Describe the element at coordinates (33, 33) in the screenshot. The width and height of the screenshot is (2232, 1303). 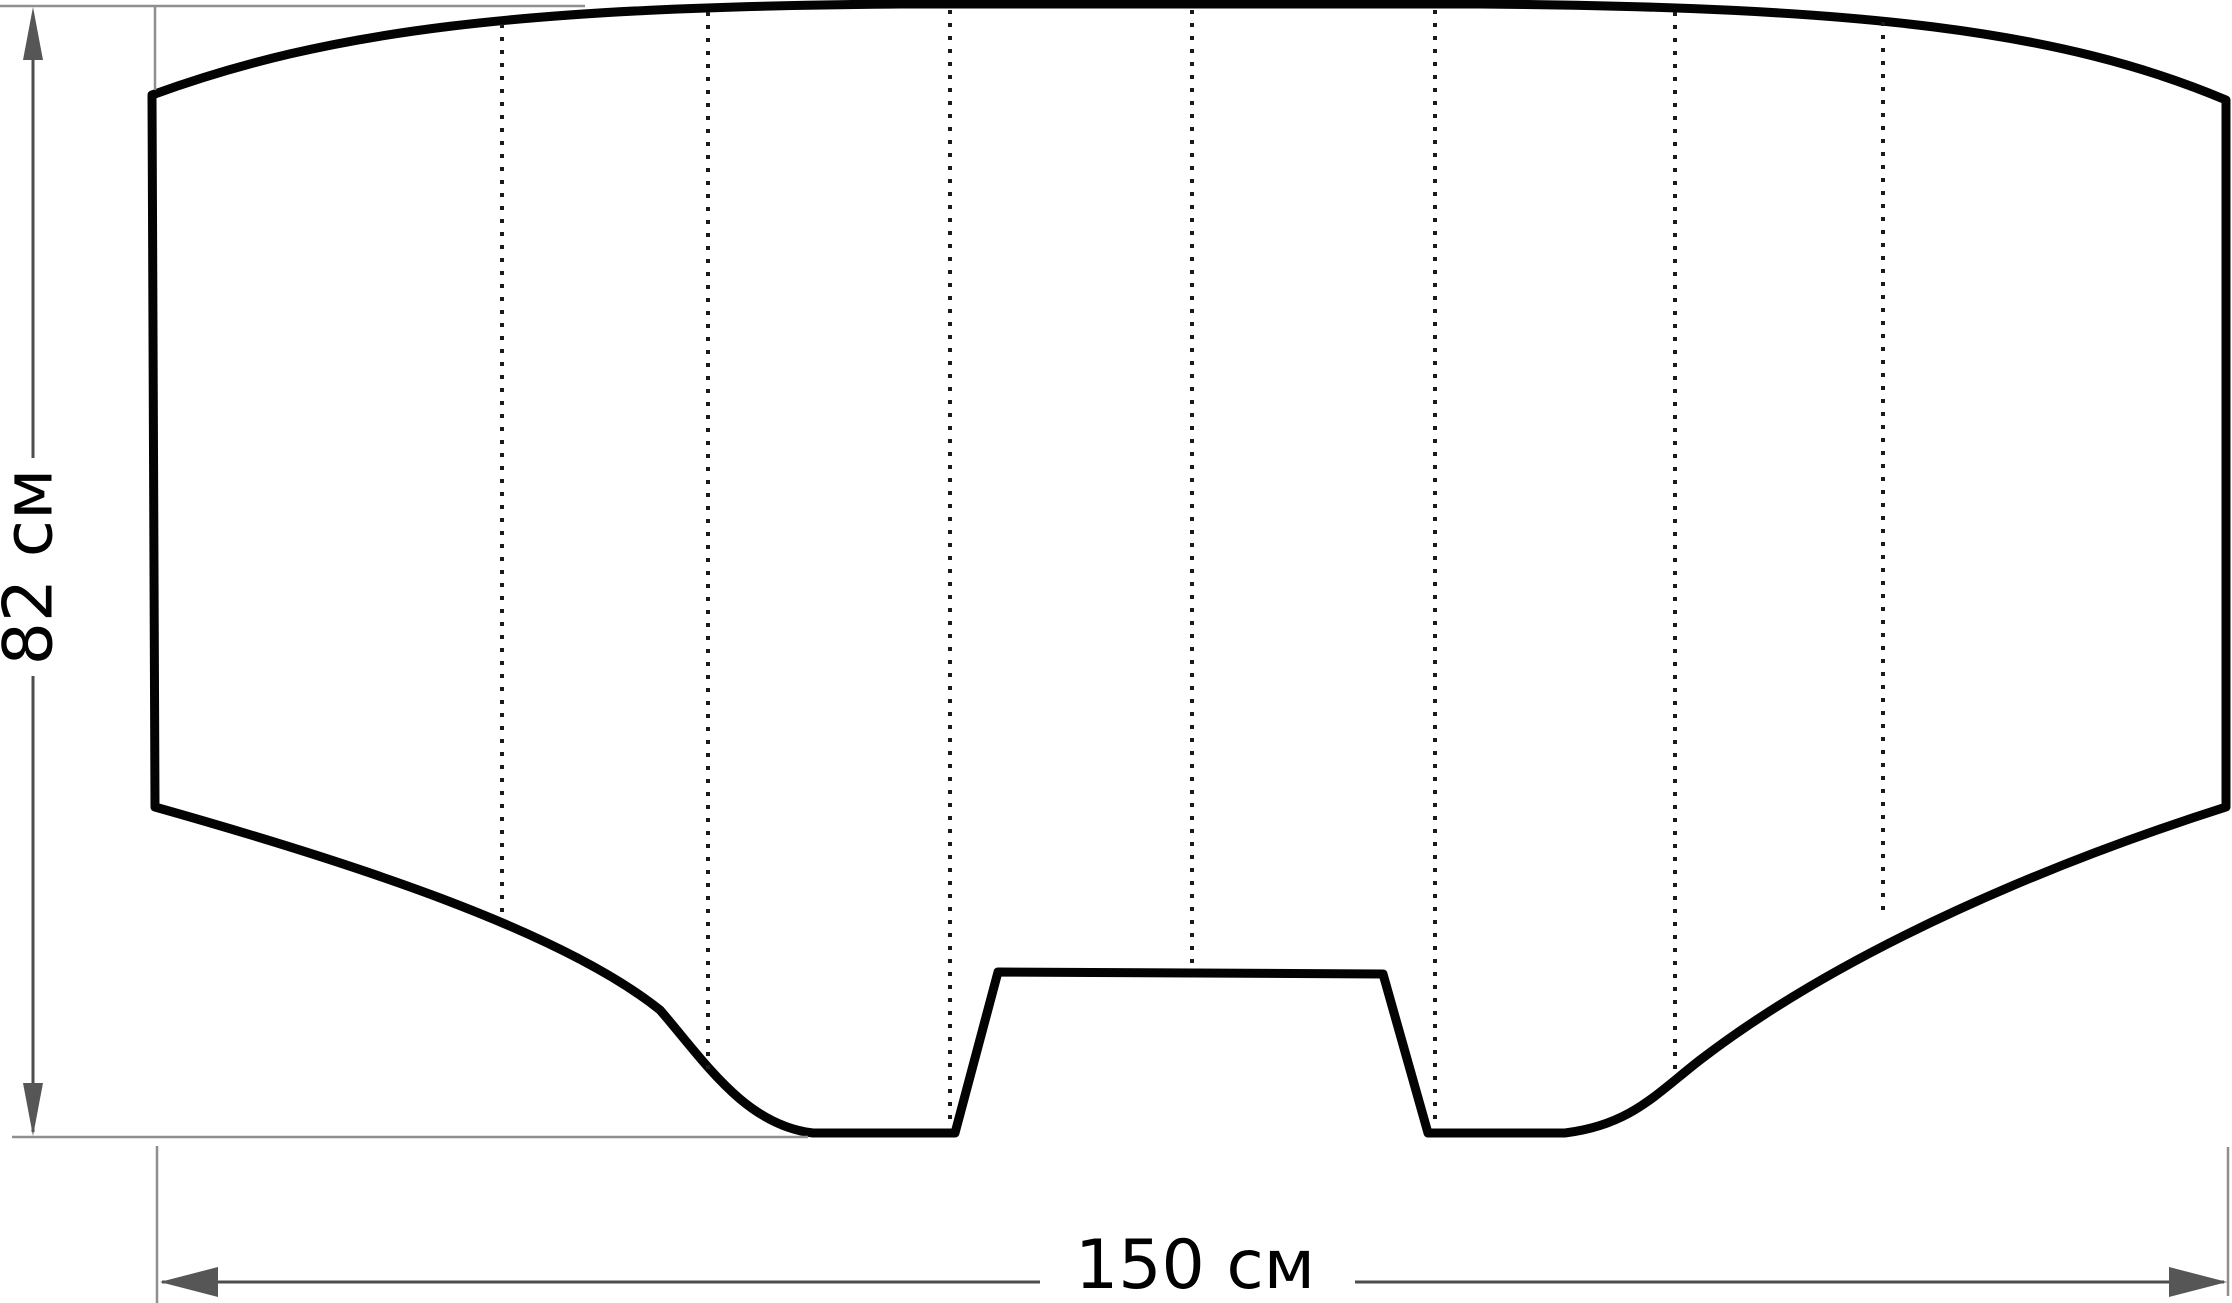
I see `arrow-up-icon` at that location.